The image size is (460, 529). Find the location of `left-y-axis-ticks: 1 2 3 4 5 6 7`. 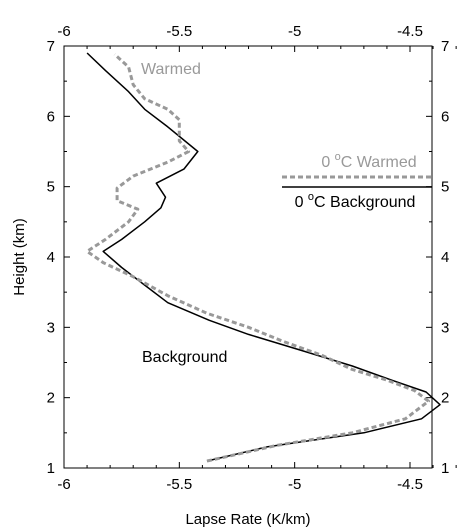

left-y-axis-ticks: 1 2 3 4 5 6 7 is located at coordinates (58, 257).